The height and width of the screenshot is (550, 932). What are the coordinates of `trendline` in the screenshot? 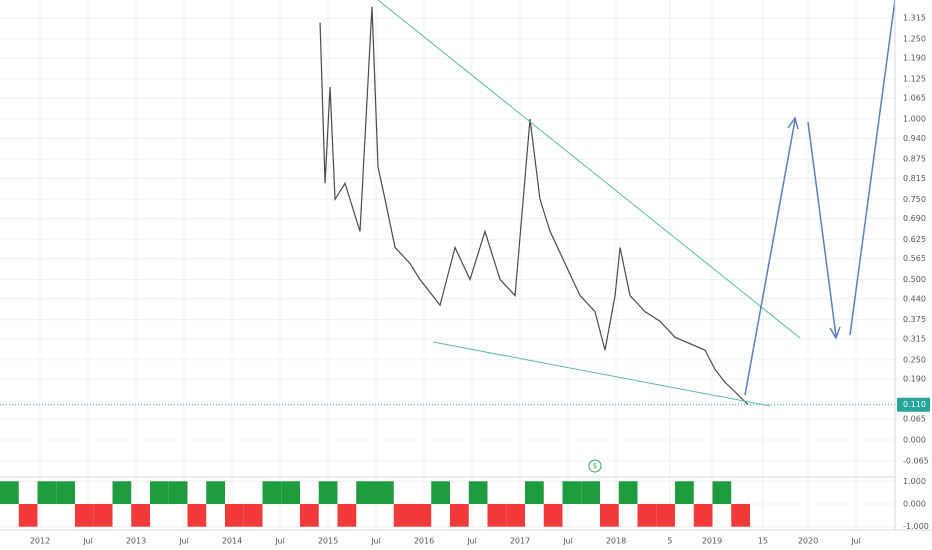 It's located at (601, 374).